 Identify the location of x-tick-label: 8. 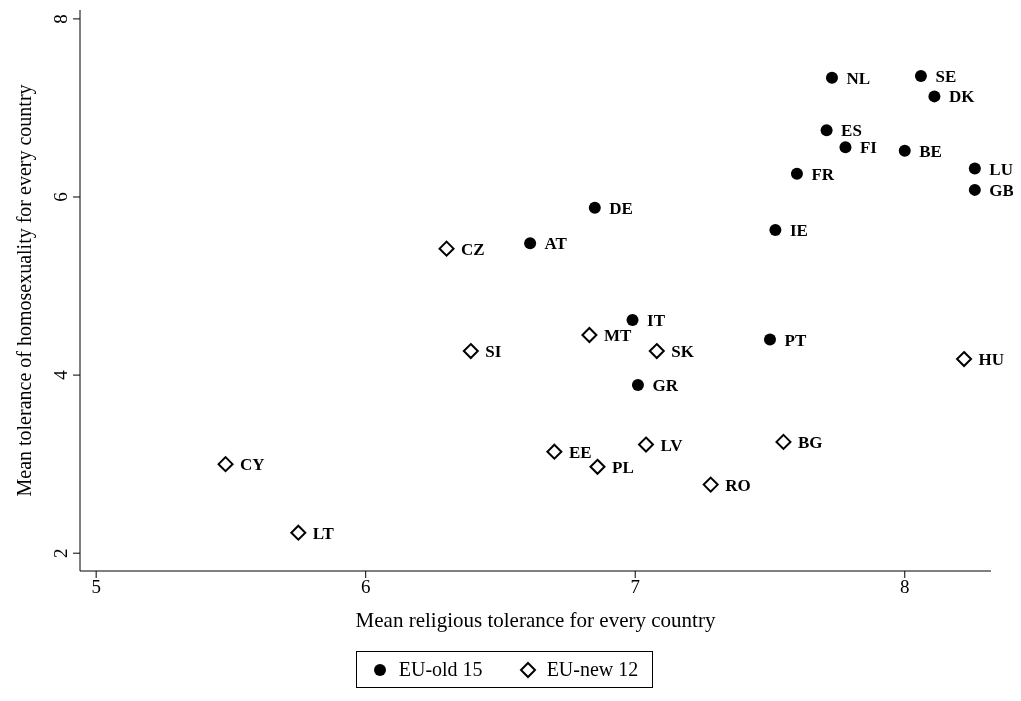
(905, 587).